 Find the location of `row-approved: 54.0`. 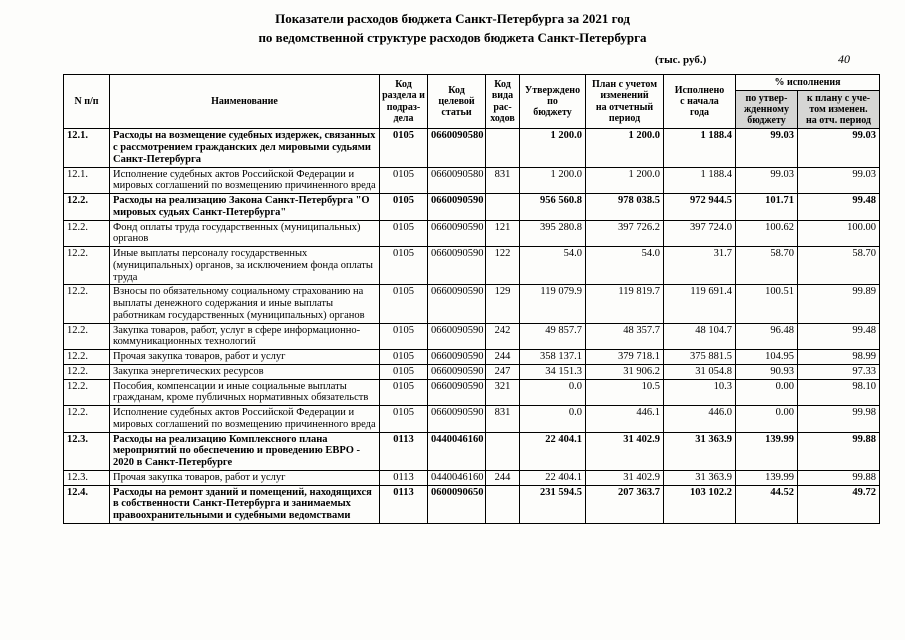

row-approved: 54.0 is located at coordinates (552, 266).